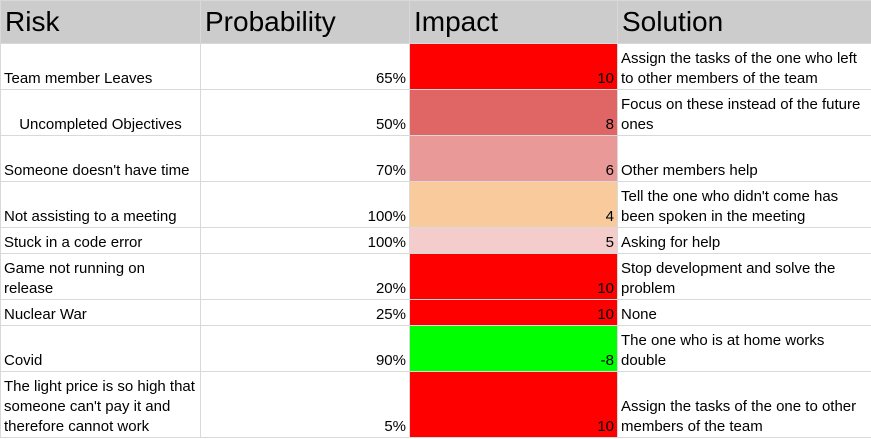  I want to click on probability-cell: 50%, so click(305, 112).